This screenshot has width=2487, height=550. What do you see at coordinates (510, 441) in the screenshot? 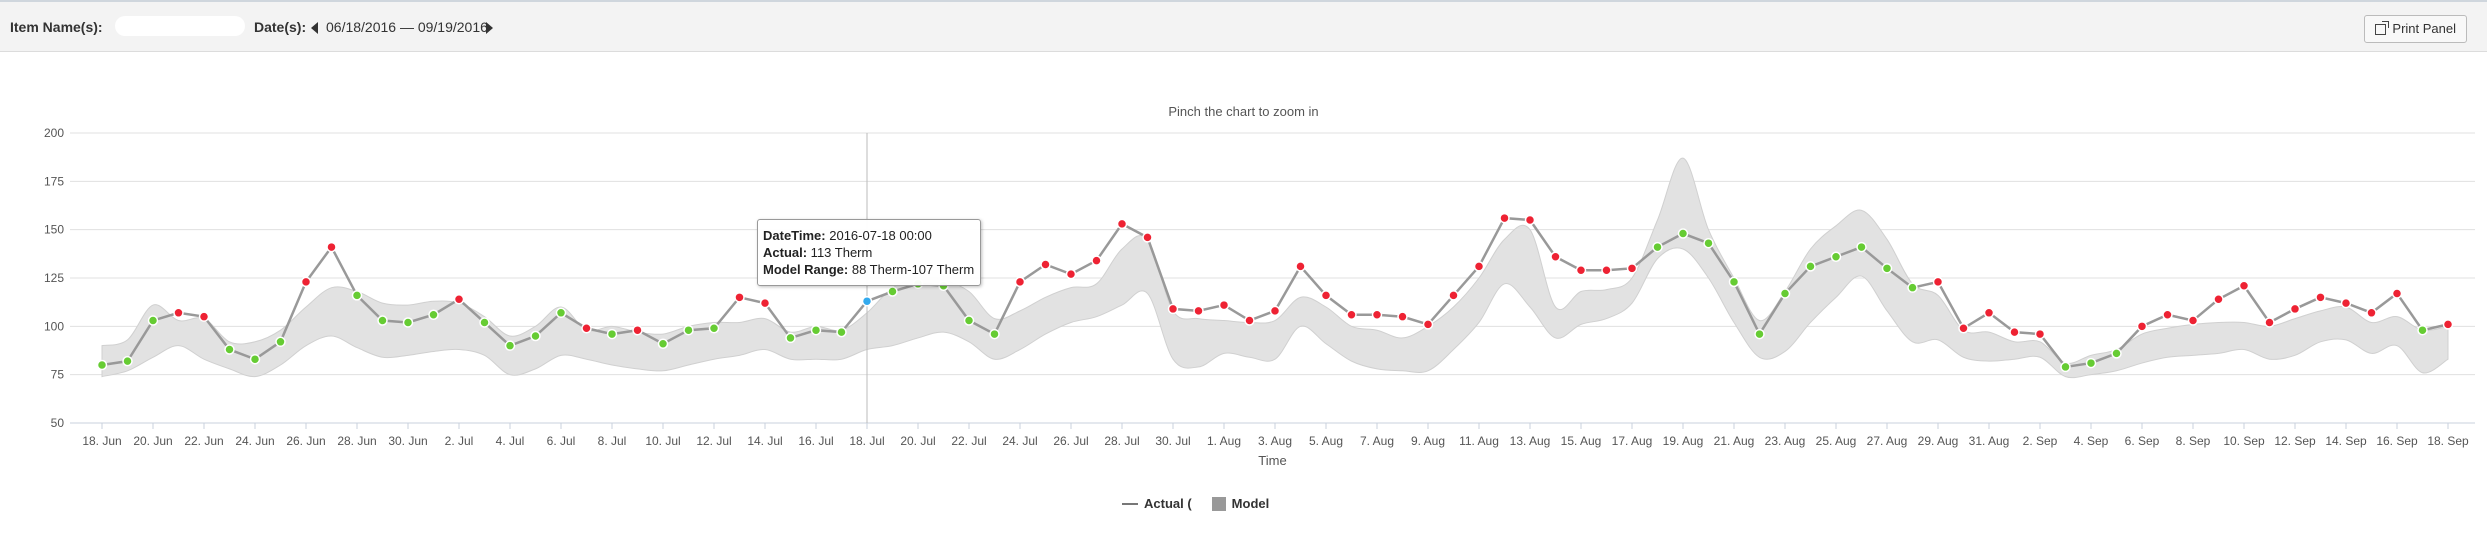
I see `x-tick-label: 4. Jul` at bounding box center [510, 441].